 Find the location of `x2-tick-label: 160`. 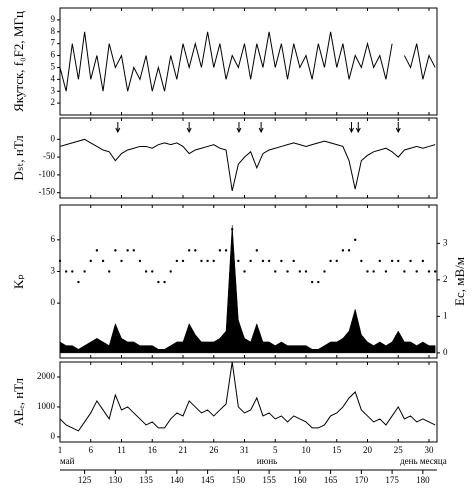

x2-tick-label: 160 is located at coordinates (300, 480).